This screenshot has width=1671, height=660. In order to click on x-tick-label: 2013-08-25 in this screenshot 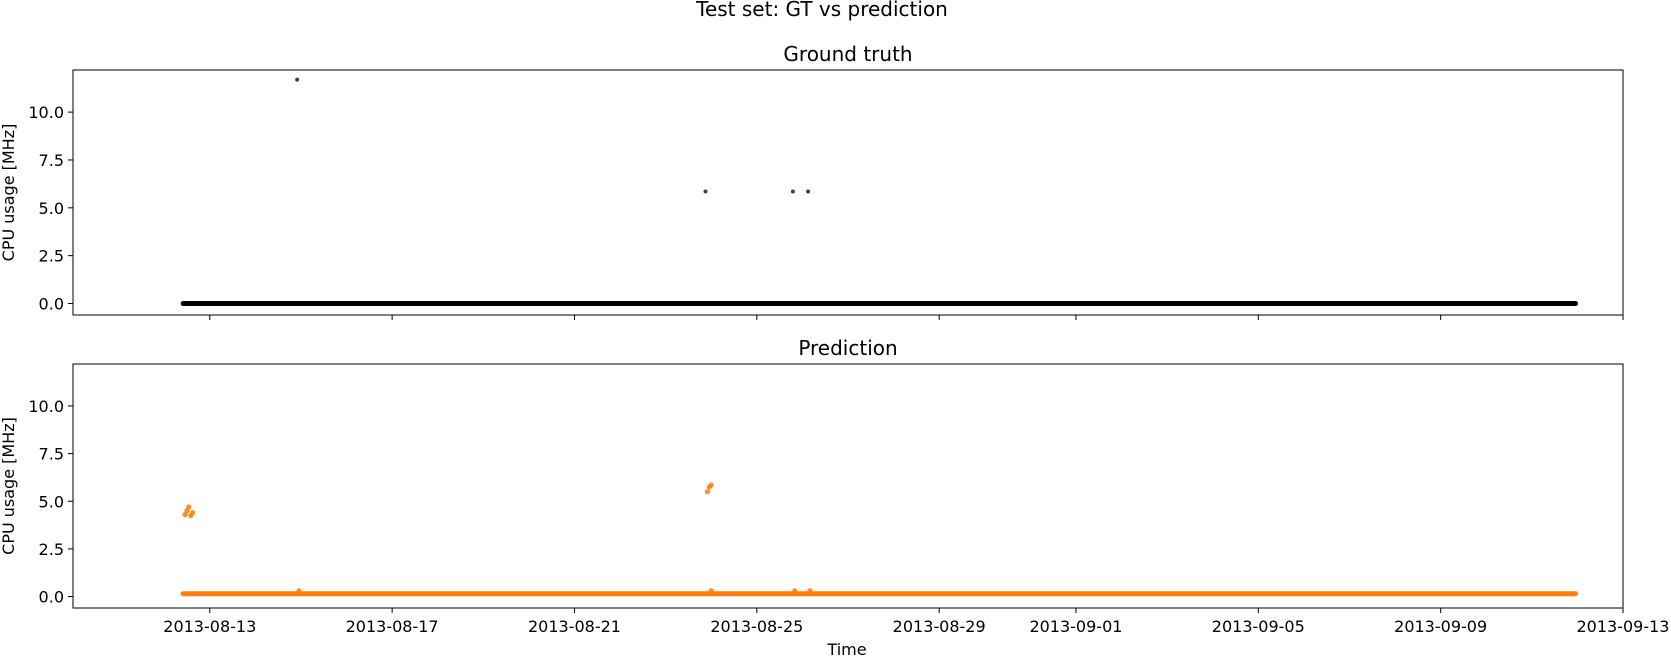, I will do `click(756, 626)`.